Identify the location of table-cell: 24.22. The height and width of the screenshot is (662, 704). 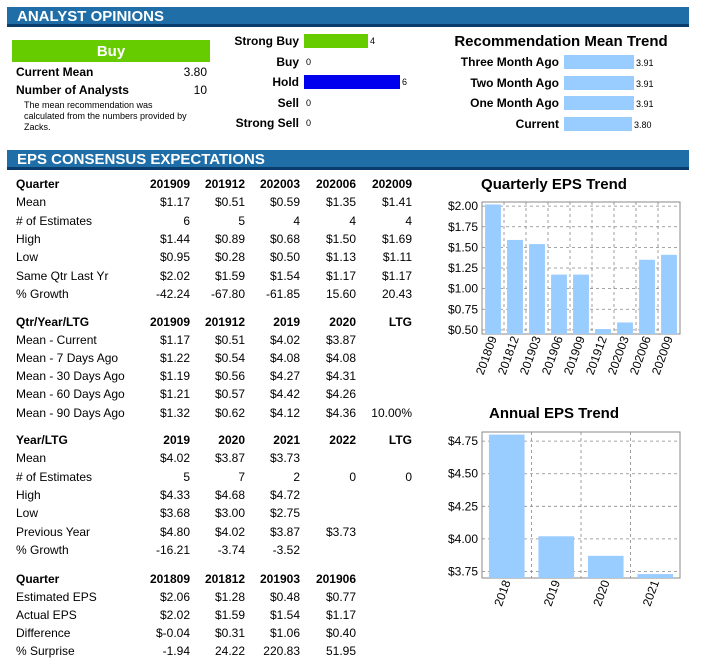
(229, 651).